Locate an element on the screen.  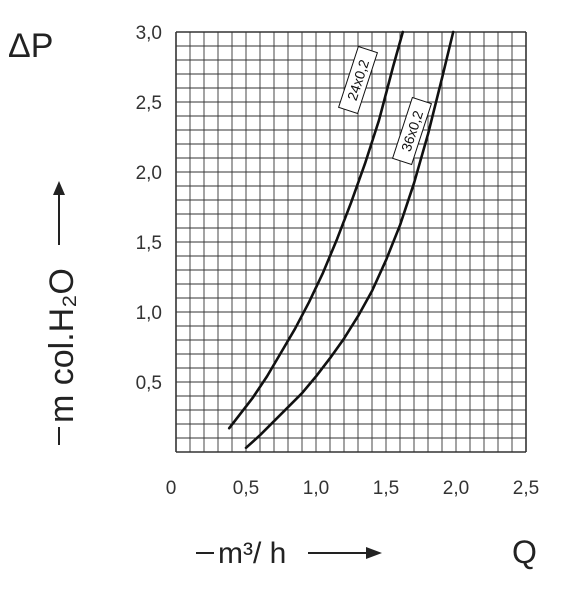
x-axis-arrow-head is located at coordinates (374, 553).